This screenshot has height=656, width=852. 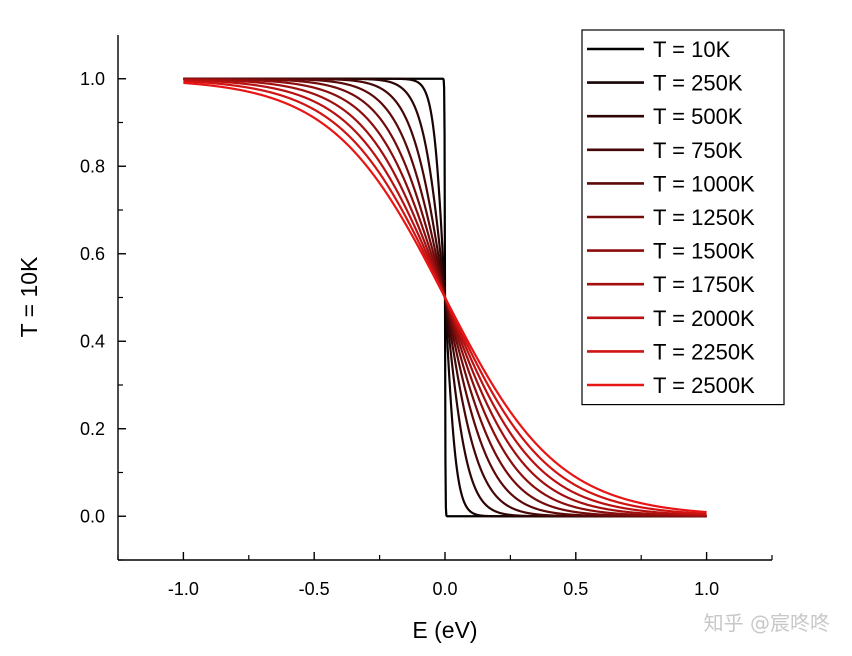 What do you see at coordinates (704, 217) in the screenshot?
I see `legend-label: T = 1250K` at bounding box center [704, 217].